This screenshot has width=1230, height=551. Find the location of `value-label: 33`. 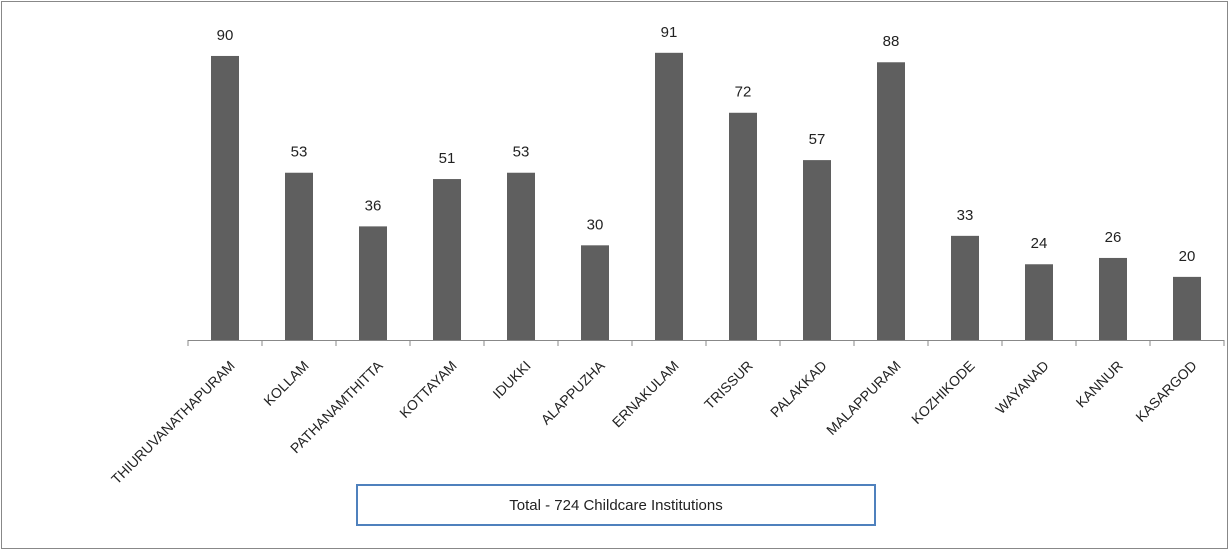

value-label: 33 is located at coordinates (965, 215).